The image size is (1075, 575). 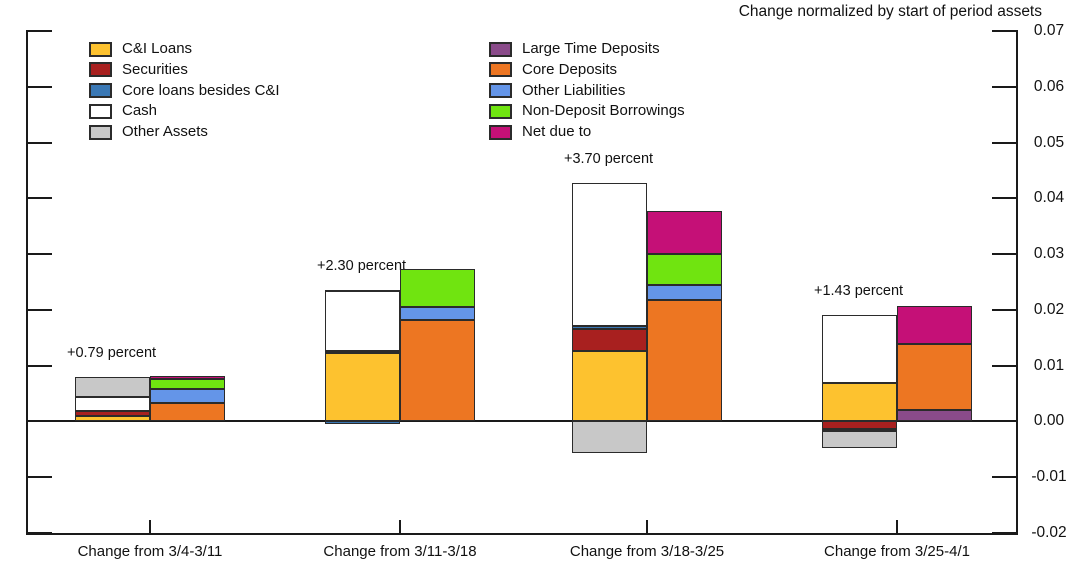 I want to click on legend-label: C&I Loans, so click(x=157, y=48).